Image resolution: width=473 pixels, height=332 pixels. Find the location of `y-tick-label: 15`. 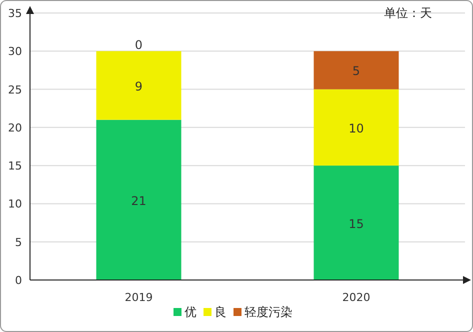

y-tick-label: 15 is located at coordinates (15, 166).